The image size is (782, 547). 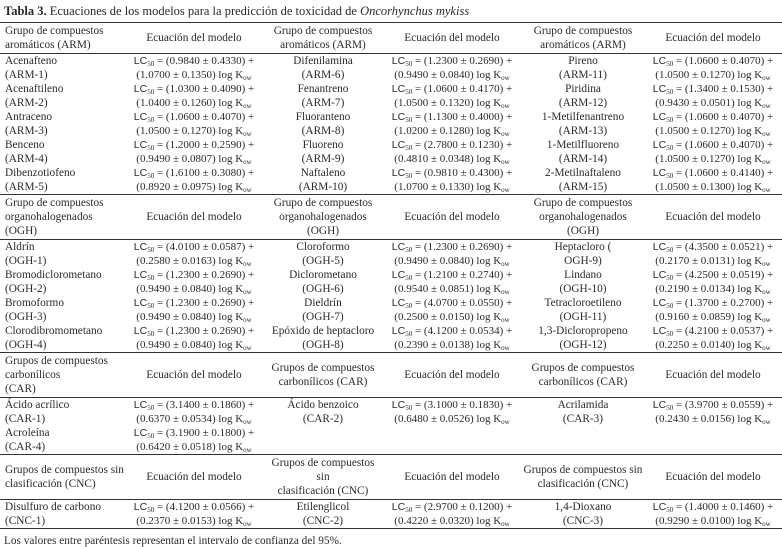 What do you see at coordinates (452, 477) in the screenshot?
I see `equation-header-cell: Ecuación del modelo` at bounding box center [452, 477].